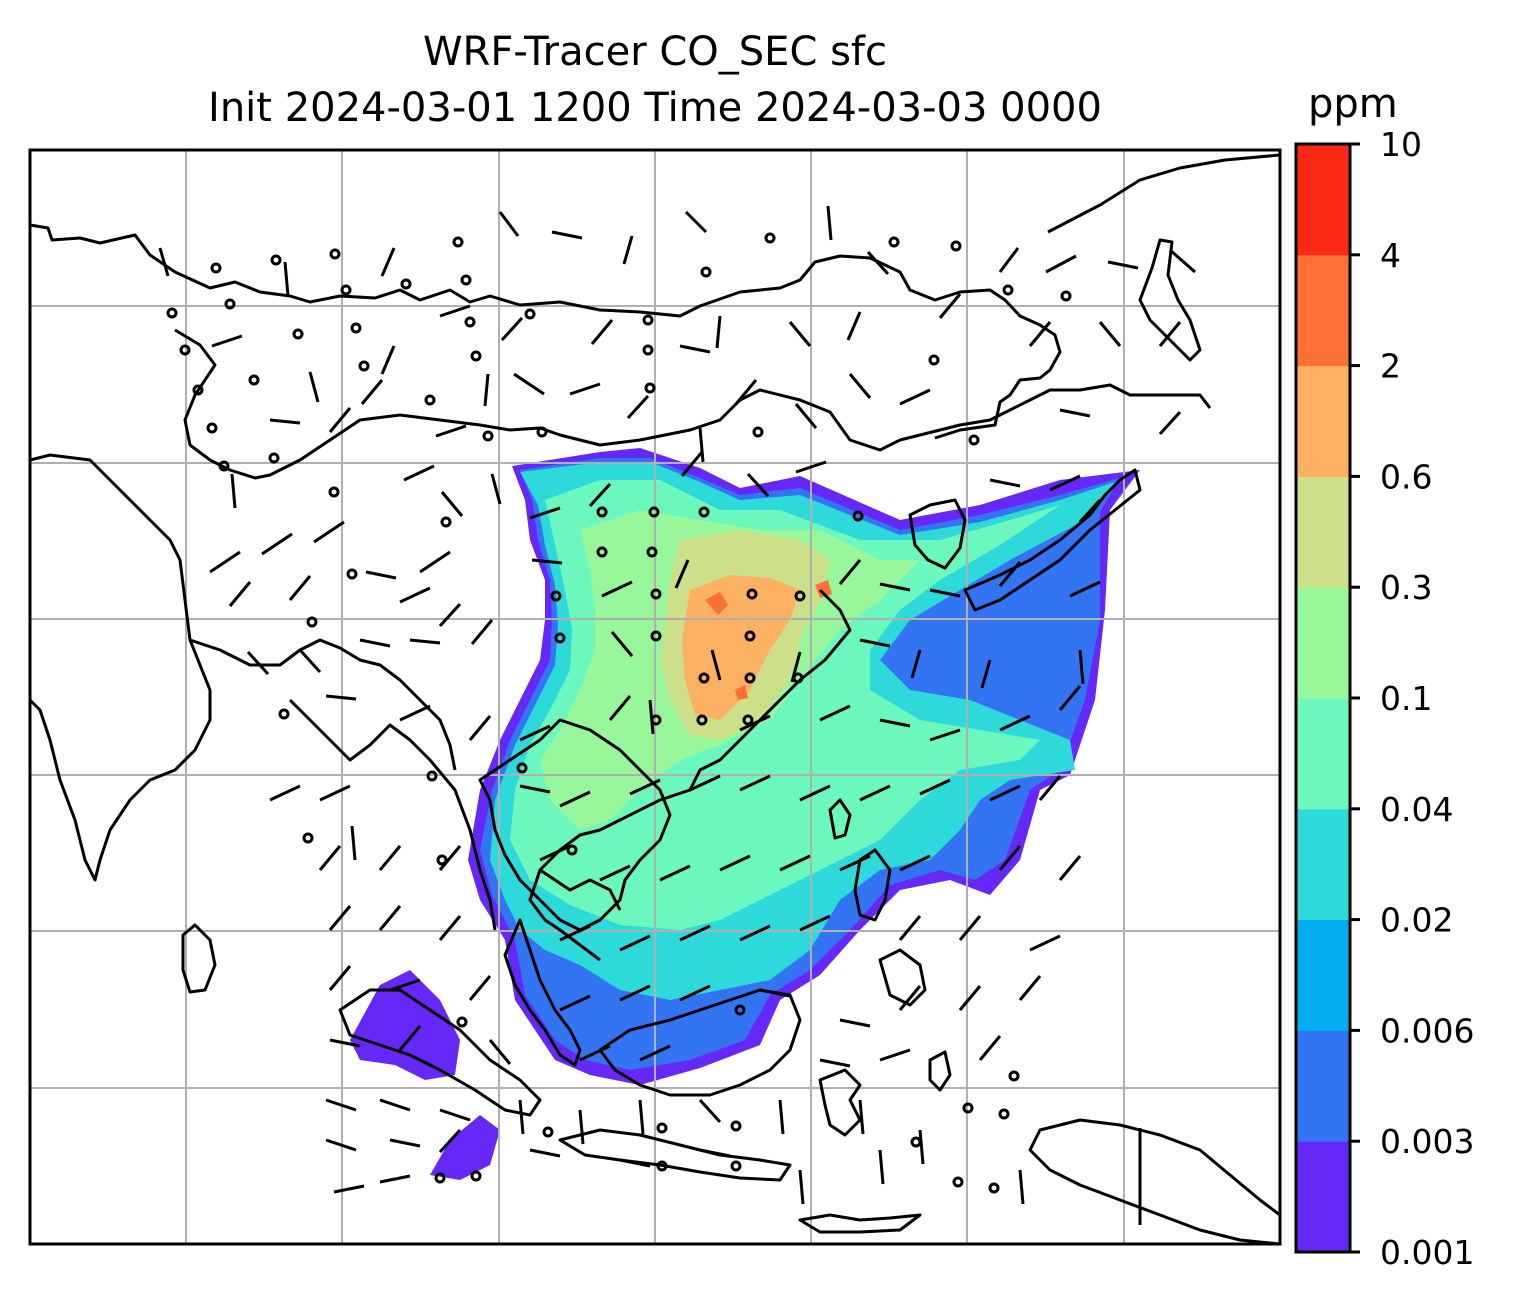 This screenshot has width=1528, height=1306. Describe the element at coordinates (1406, 587) in the screenshot. I see `colorbar-tick-label: 0.3` at that location.